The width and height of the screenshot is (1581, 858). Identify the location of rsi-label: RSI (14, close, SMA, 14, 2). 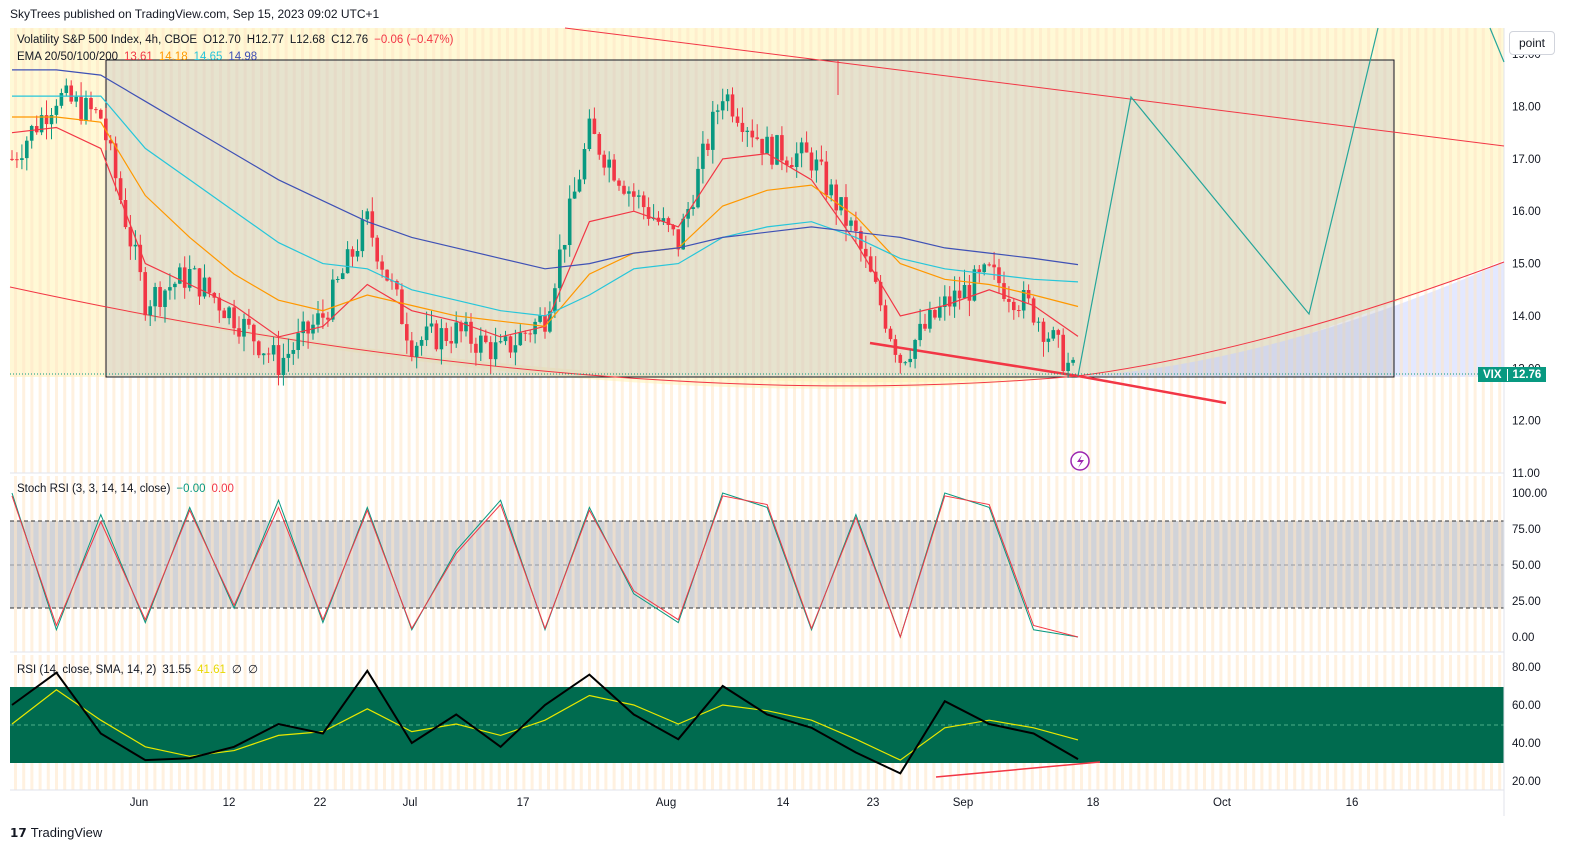
(87, 670).